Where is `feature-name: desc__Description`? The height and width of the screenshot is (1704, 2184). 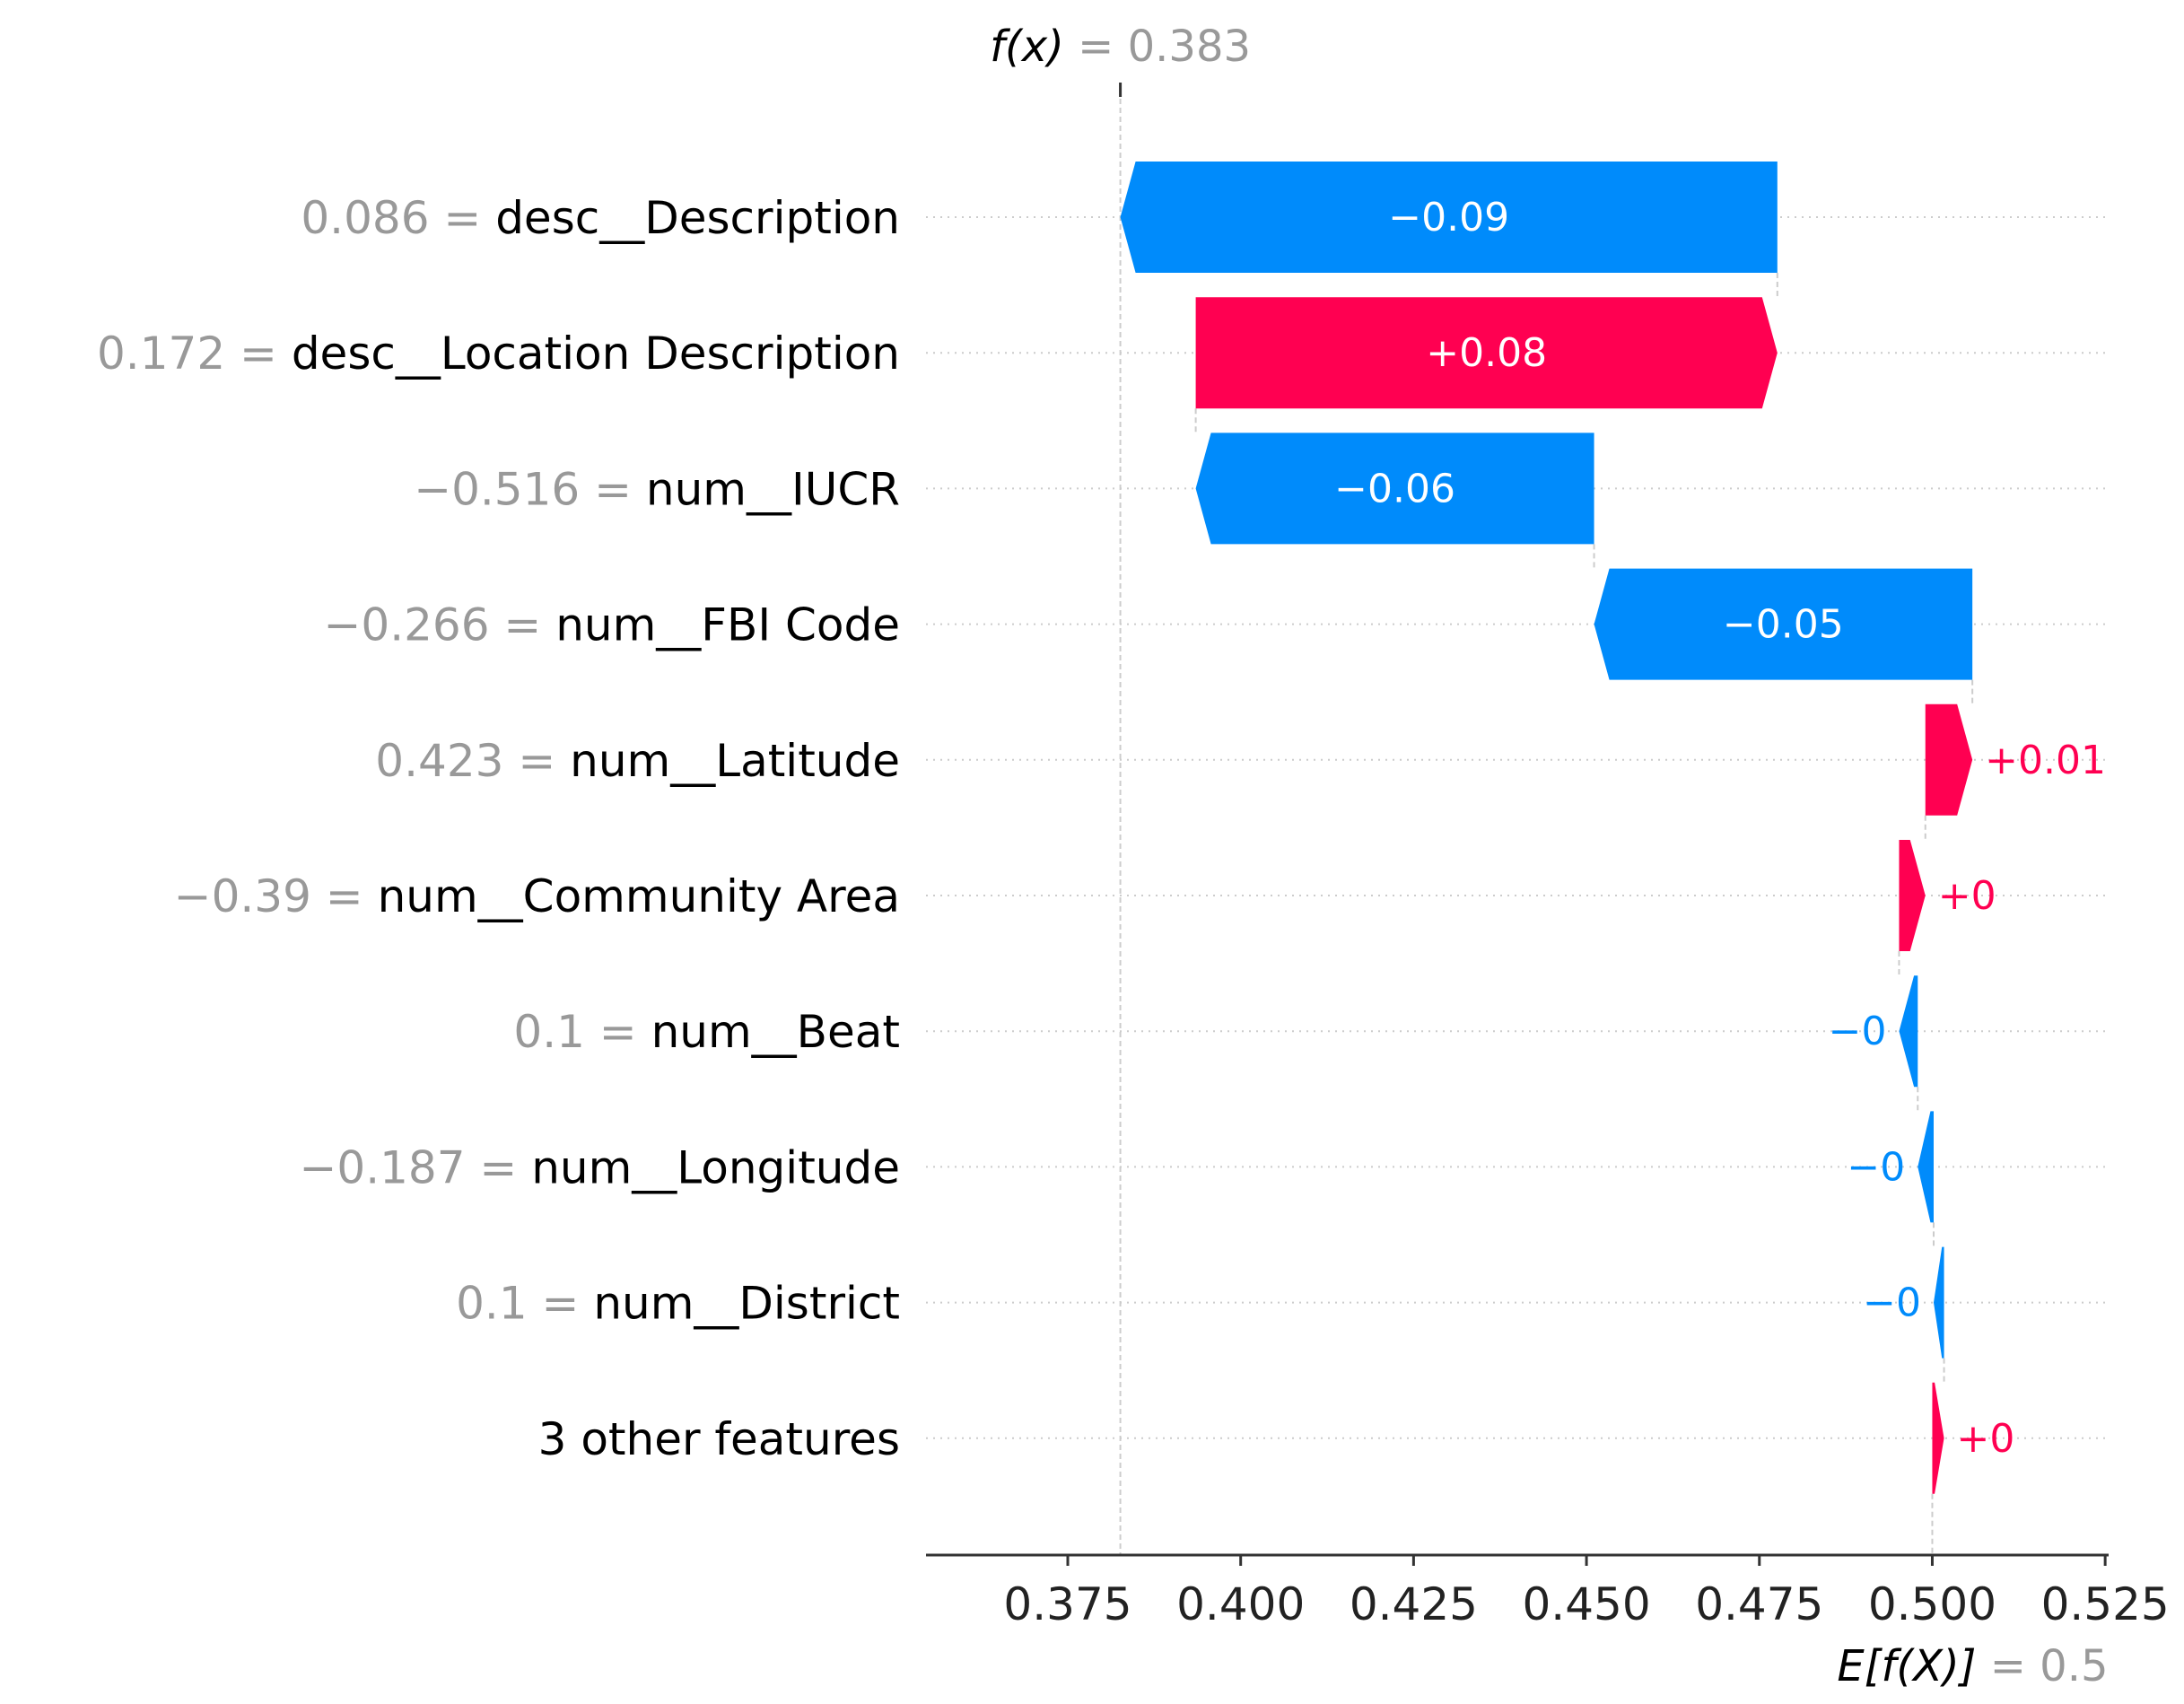
feature-name: desc__Description is located at coordinates (697, 218).